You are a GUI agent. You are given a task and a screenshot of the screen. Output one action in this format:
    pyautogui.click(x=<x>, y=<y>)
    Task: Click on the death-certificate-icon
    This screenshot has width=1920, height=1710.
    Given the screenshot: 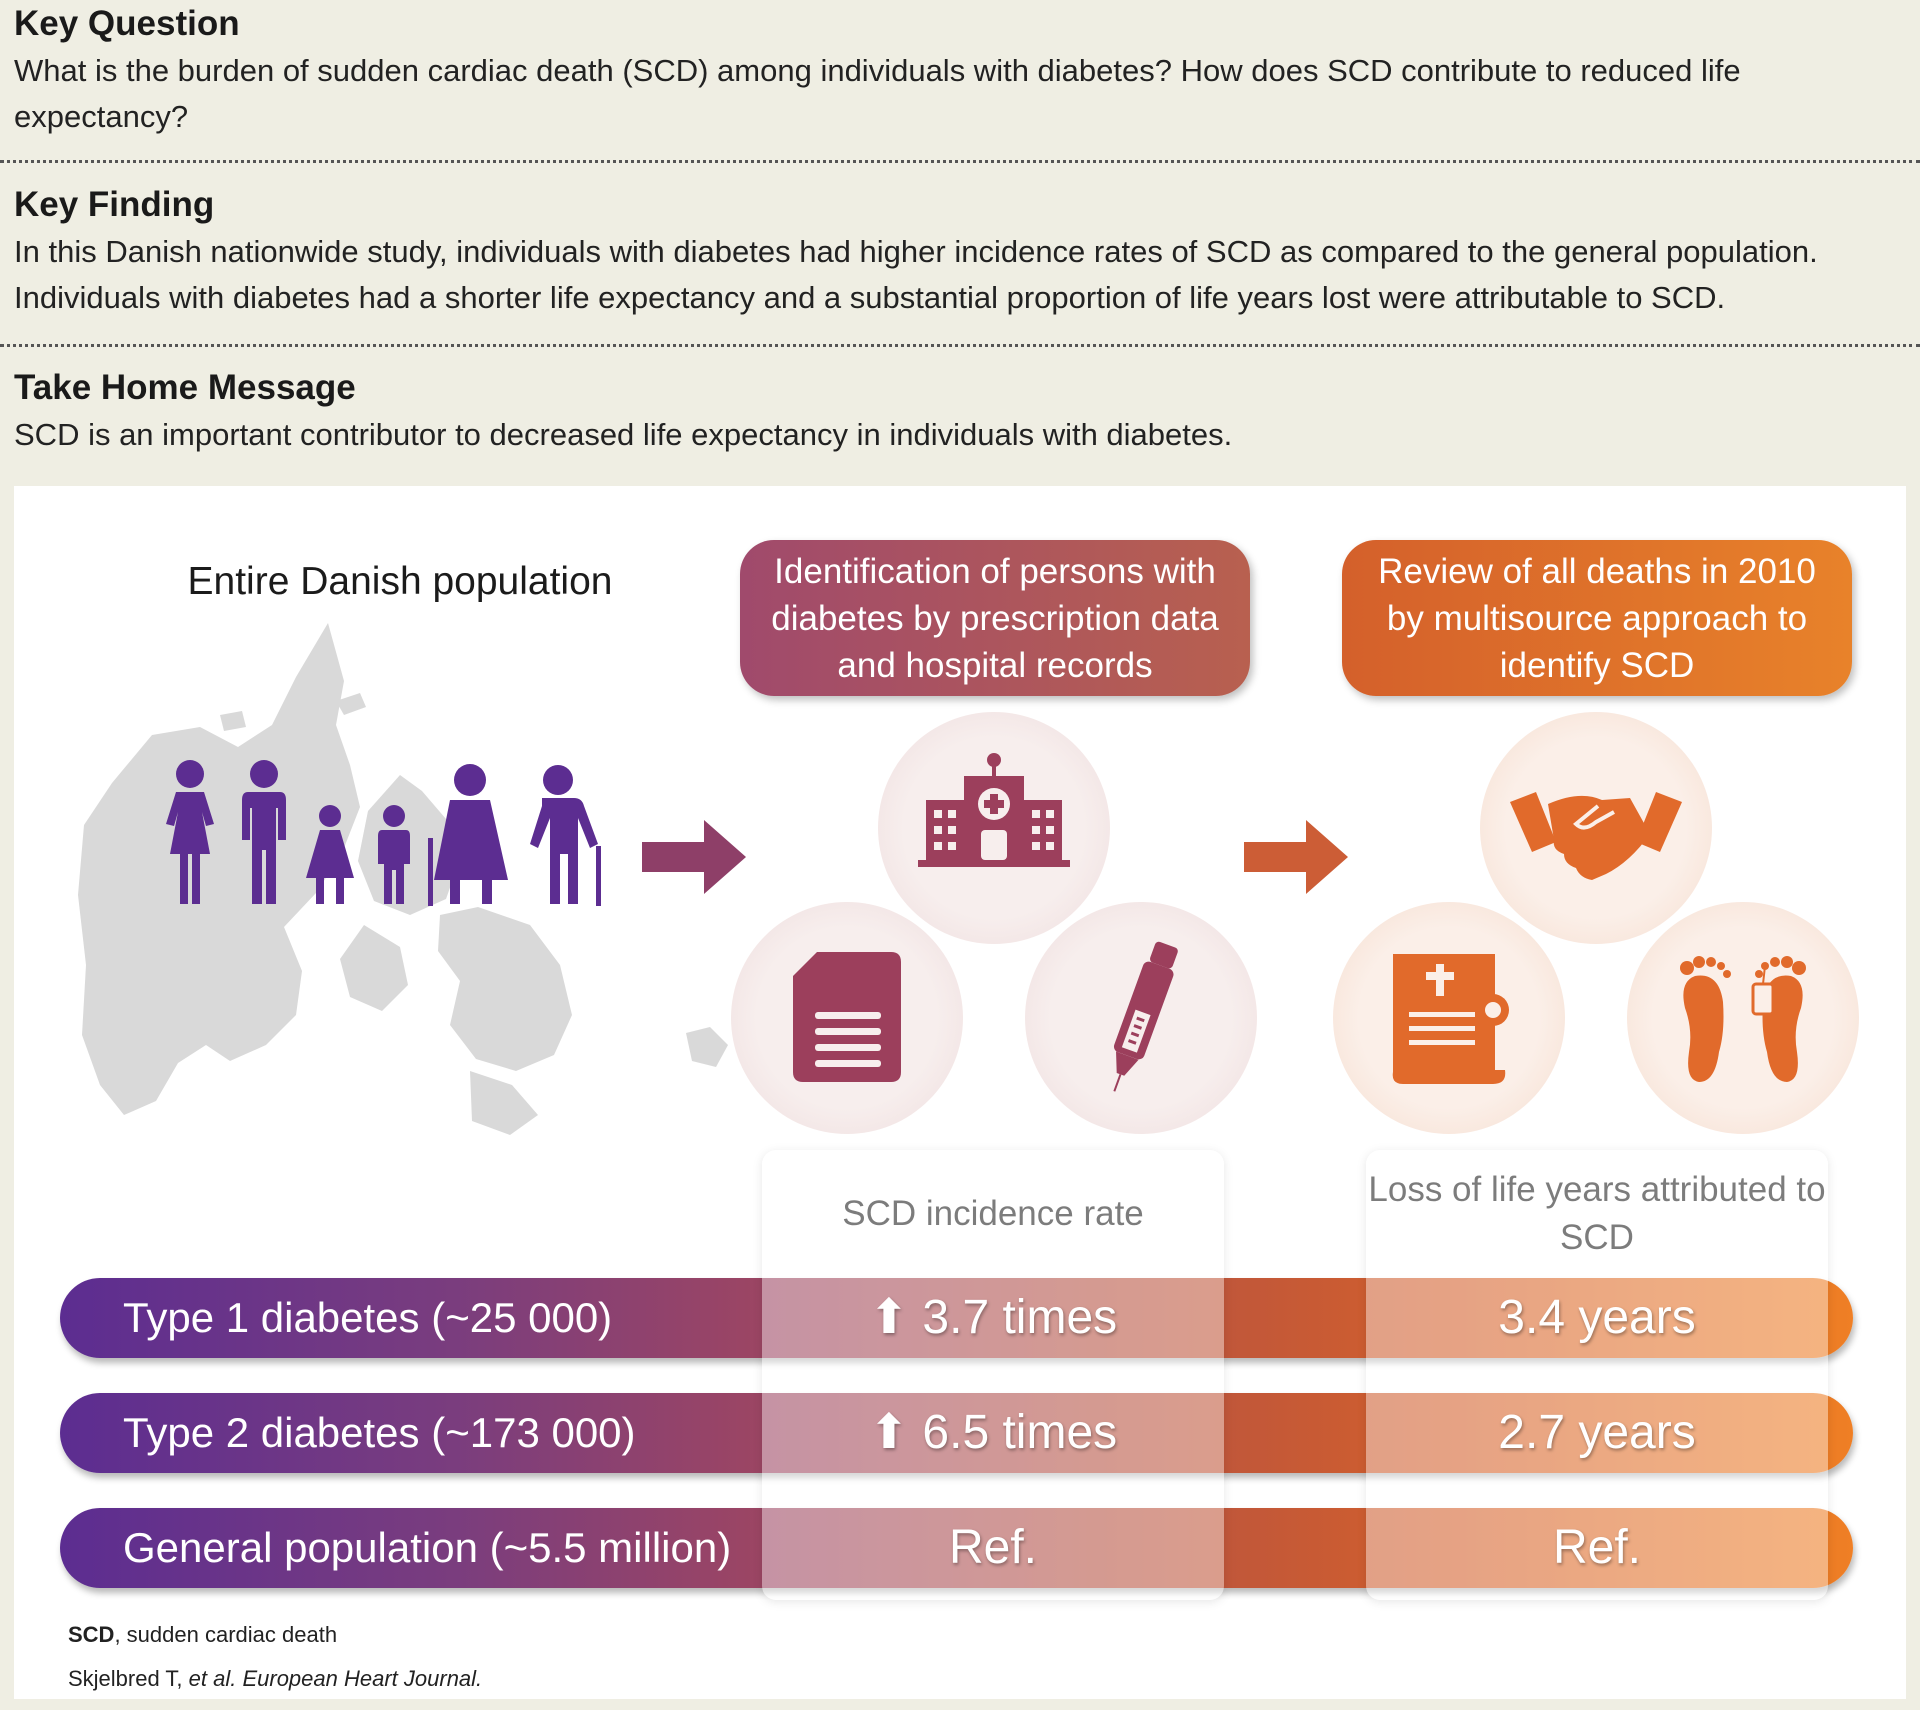 What is the action you would take?
    pyautogui.click(x=1450, y=1019)
    